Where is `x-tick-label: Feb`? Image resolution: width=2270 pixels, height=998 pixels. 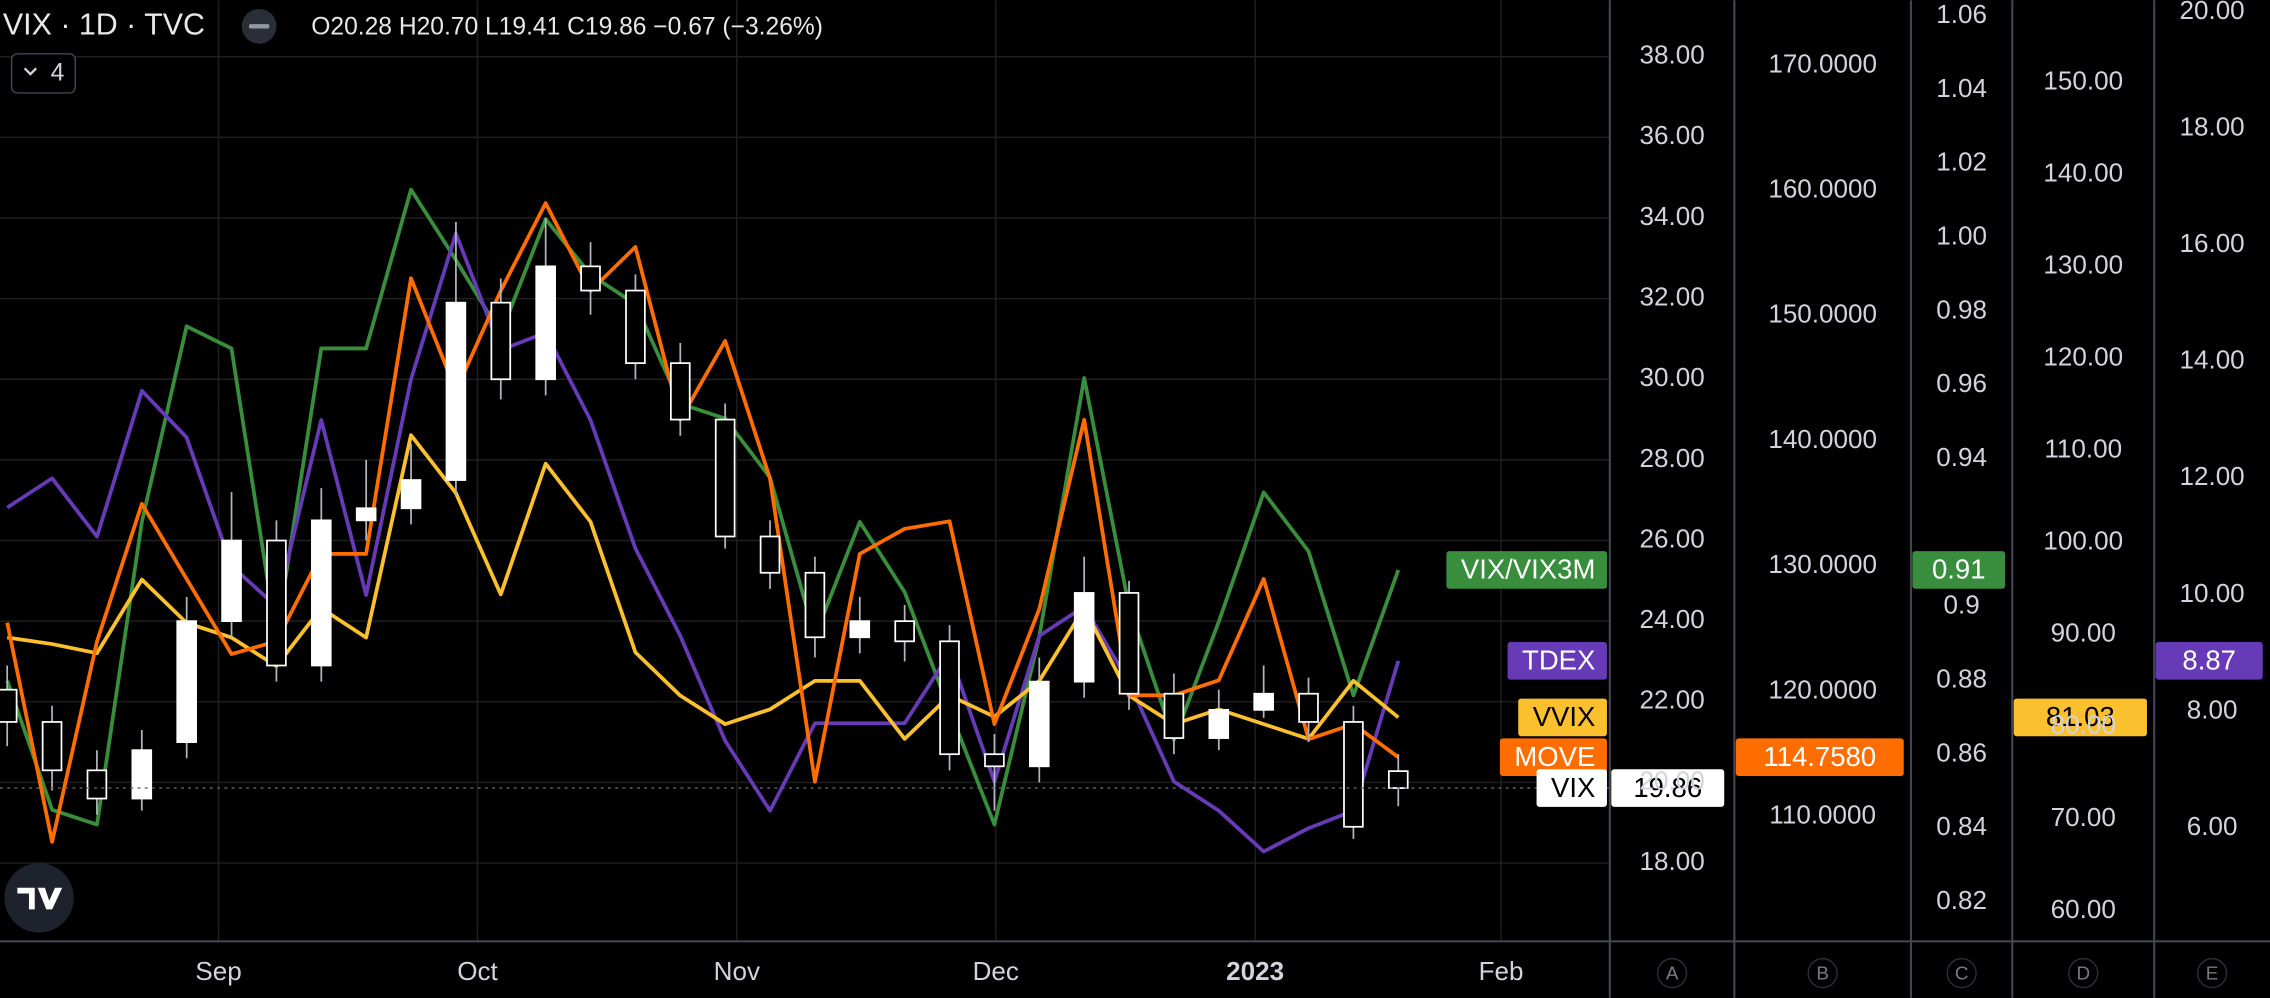 x-tick-label: Feb is located at coordinates (1501, 971).